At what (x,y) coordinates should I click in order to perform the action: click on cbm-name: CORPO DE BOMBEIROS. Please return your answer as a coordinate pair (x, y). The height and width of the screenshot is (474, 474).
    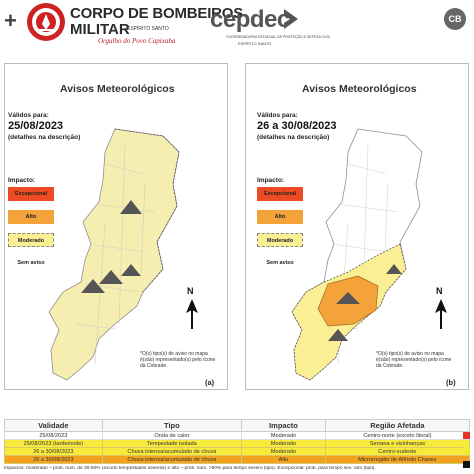
    Looking at the image, I should click on (157, 13).